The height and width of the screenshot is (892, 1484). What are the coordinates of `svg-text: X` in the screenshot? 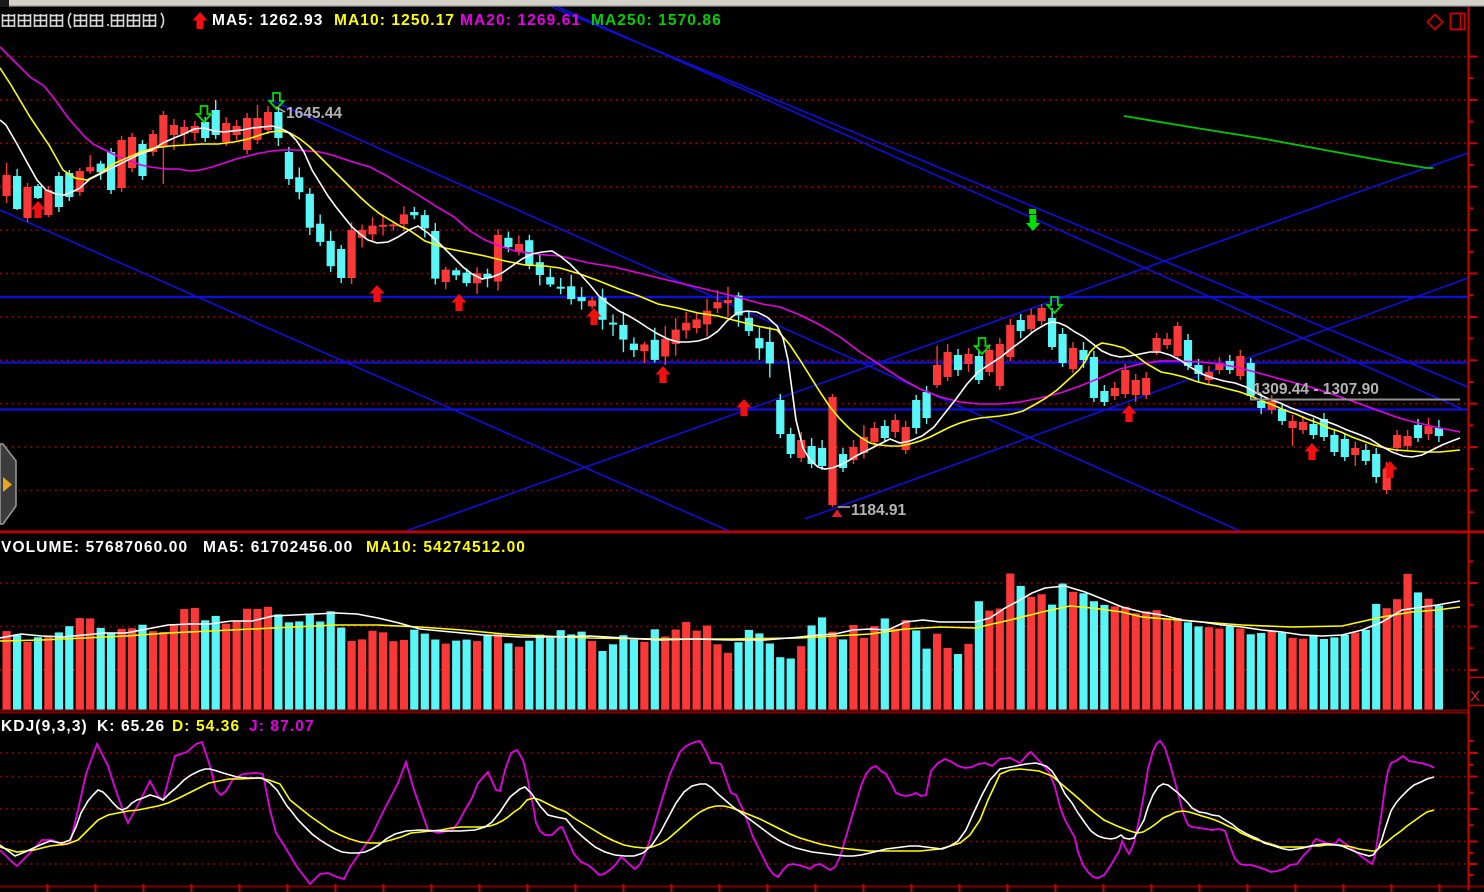 It's located at (1475, 696).